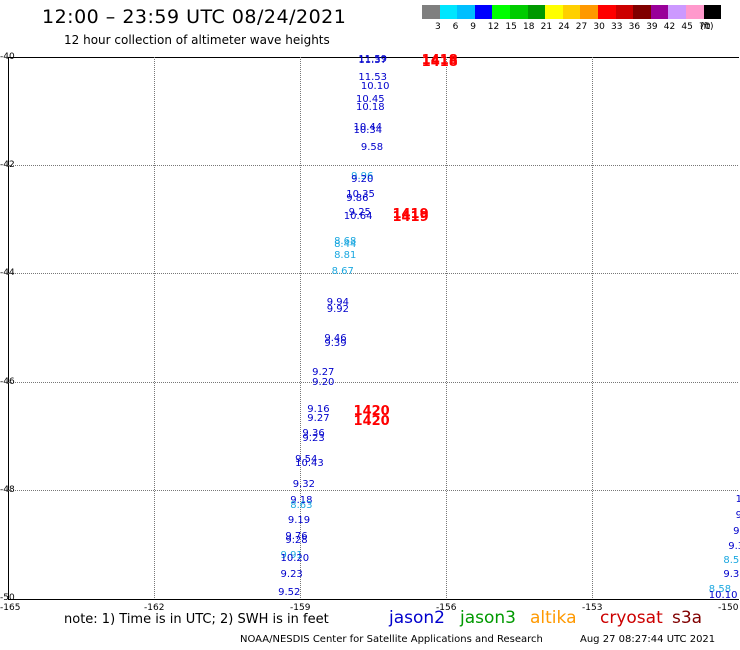 The image size is (740, 650). I want to click on wave-height-label: 9.28, so click(296, 541).